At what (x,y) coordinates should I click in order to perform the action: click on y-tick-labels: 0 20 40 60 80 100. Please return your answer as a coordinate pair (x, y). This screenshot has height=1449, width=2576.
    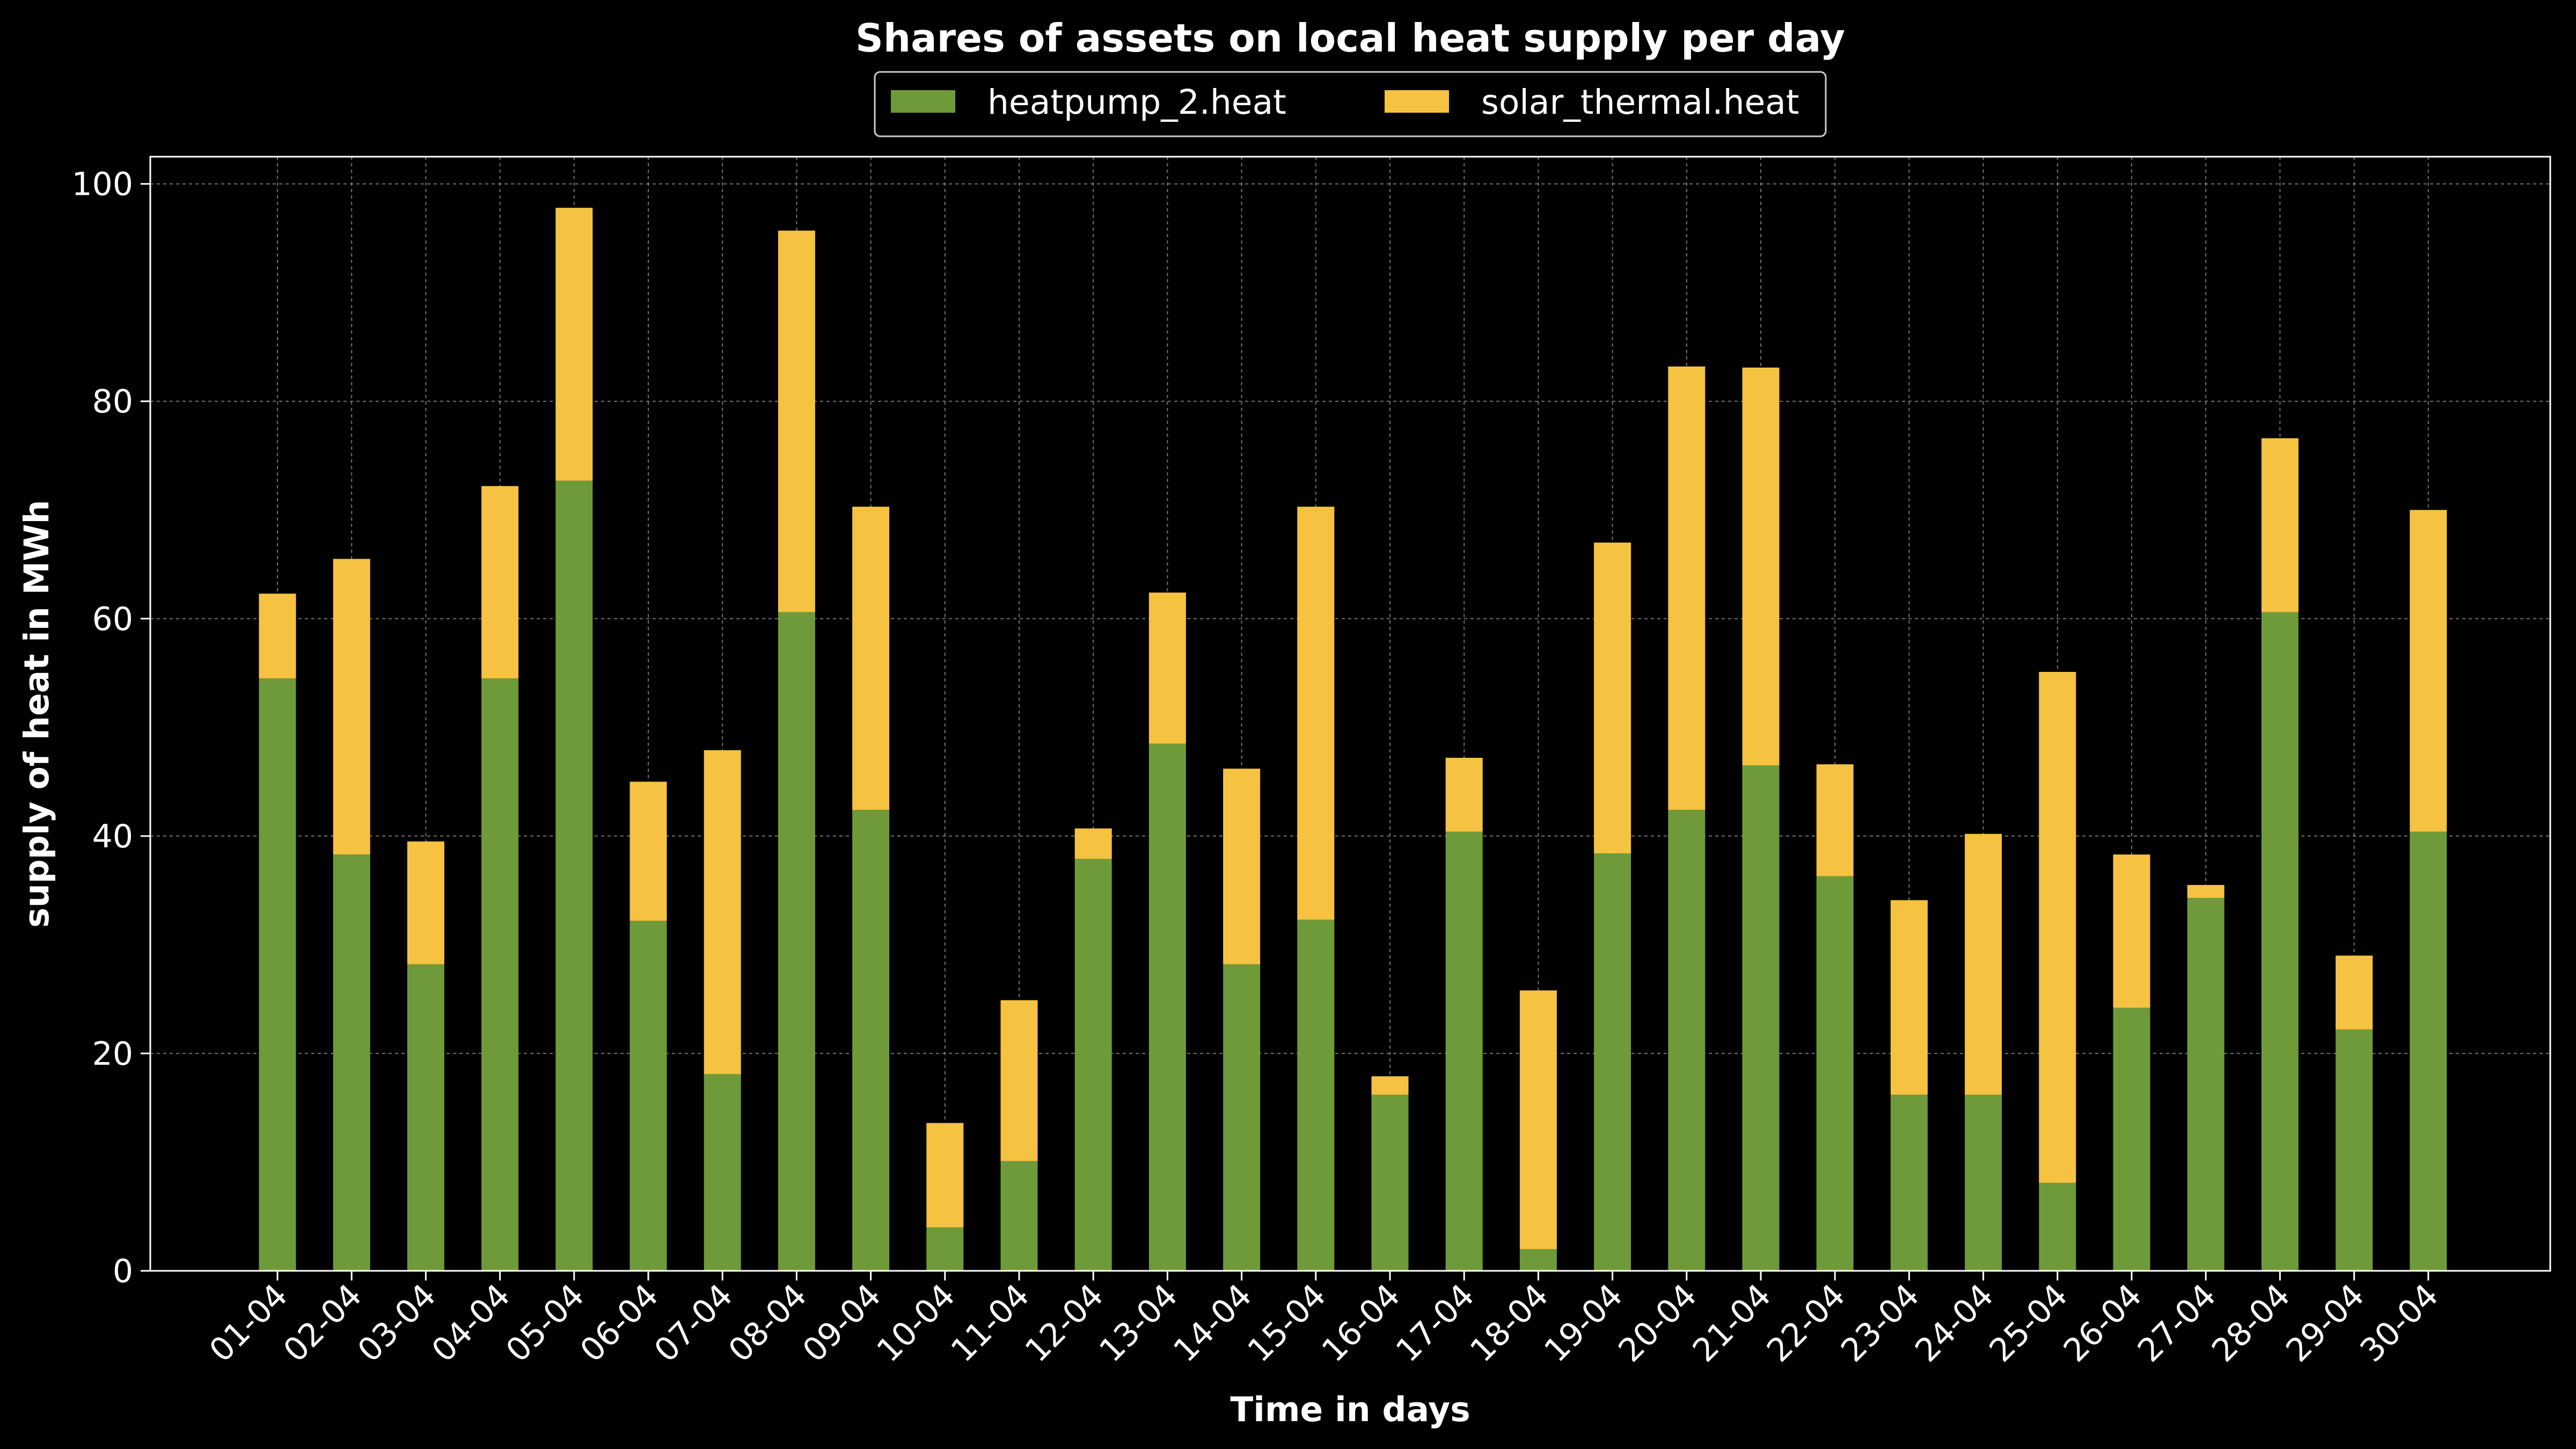
    Looking at the image, I should click on (102, 728).